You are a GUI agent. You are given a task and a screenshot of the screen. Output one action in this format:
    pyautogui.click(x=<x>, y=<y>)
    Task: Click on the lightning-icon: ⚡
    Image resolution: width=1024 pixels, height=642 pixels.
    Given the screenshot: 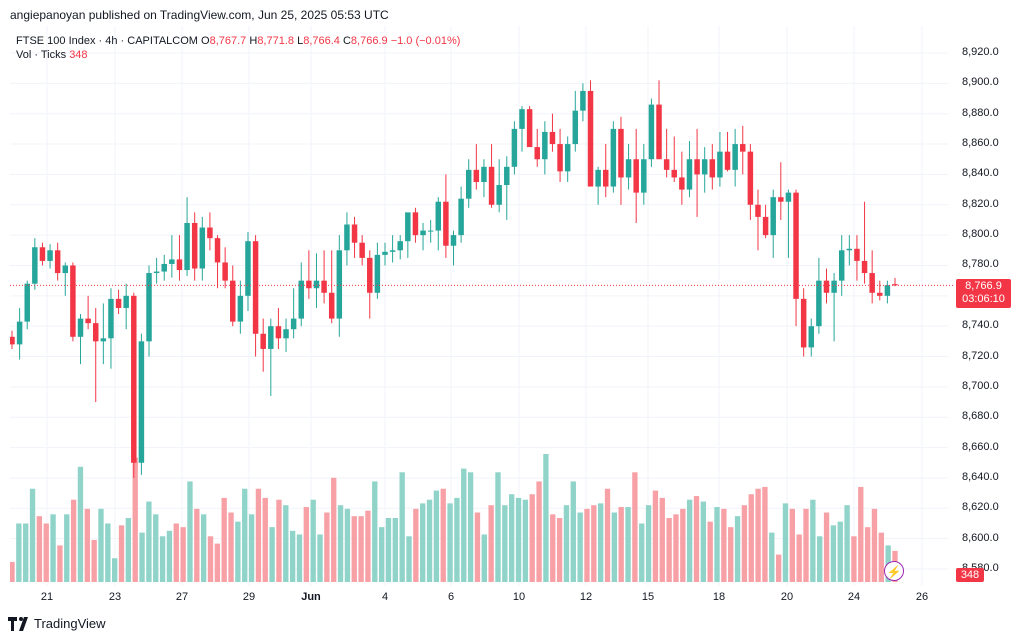 What is the action you would take?
    pyautogui.click(x=894, y=571)
    